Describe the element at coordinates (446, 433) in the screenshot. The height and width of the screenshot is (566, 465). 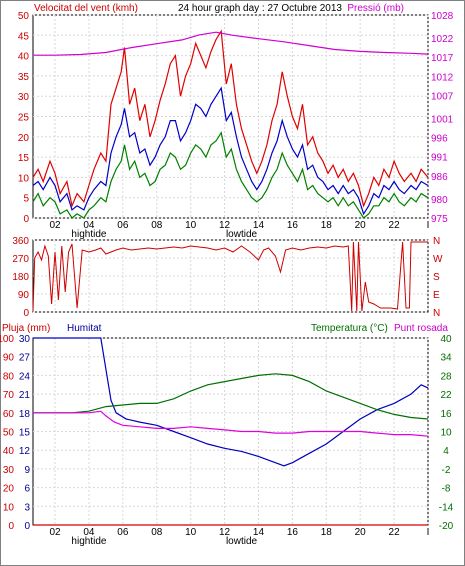
I see `temperature-y-tick-label: 10` at that location.